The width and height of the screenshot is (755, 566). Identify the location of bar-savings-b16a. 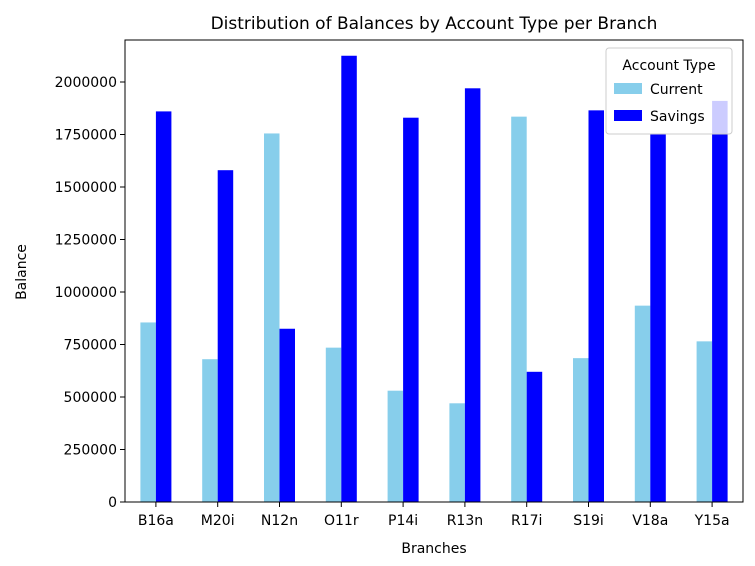
(163, 307).